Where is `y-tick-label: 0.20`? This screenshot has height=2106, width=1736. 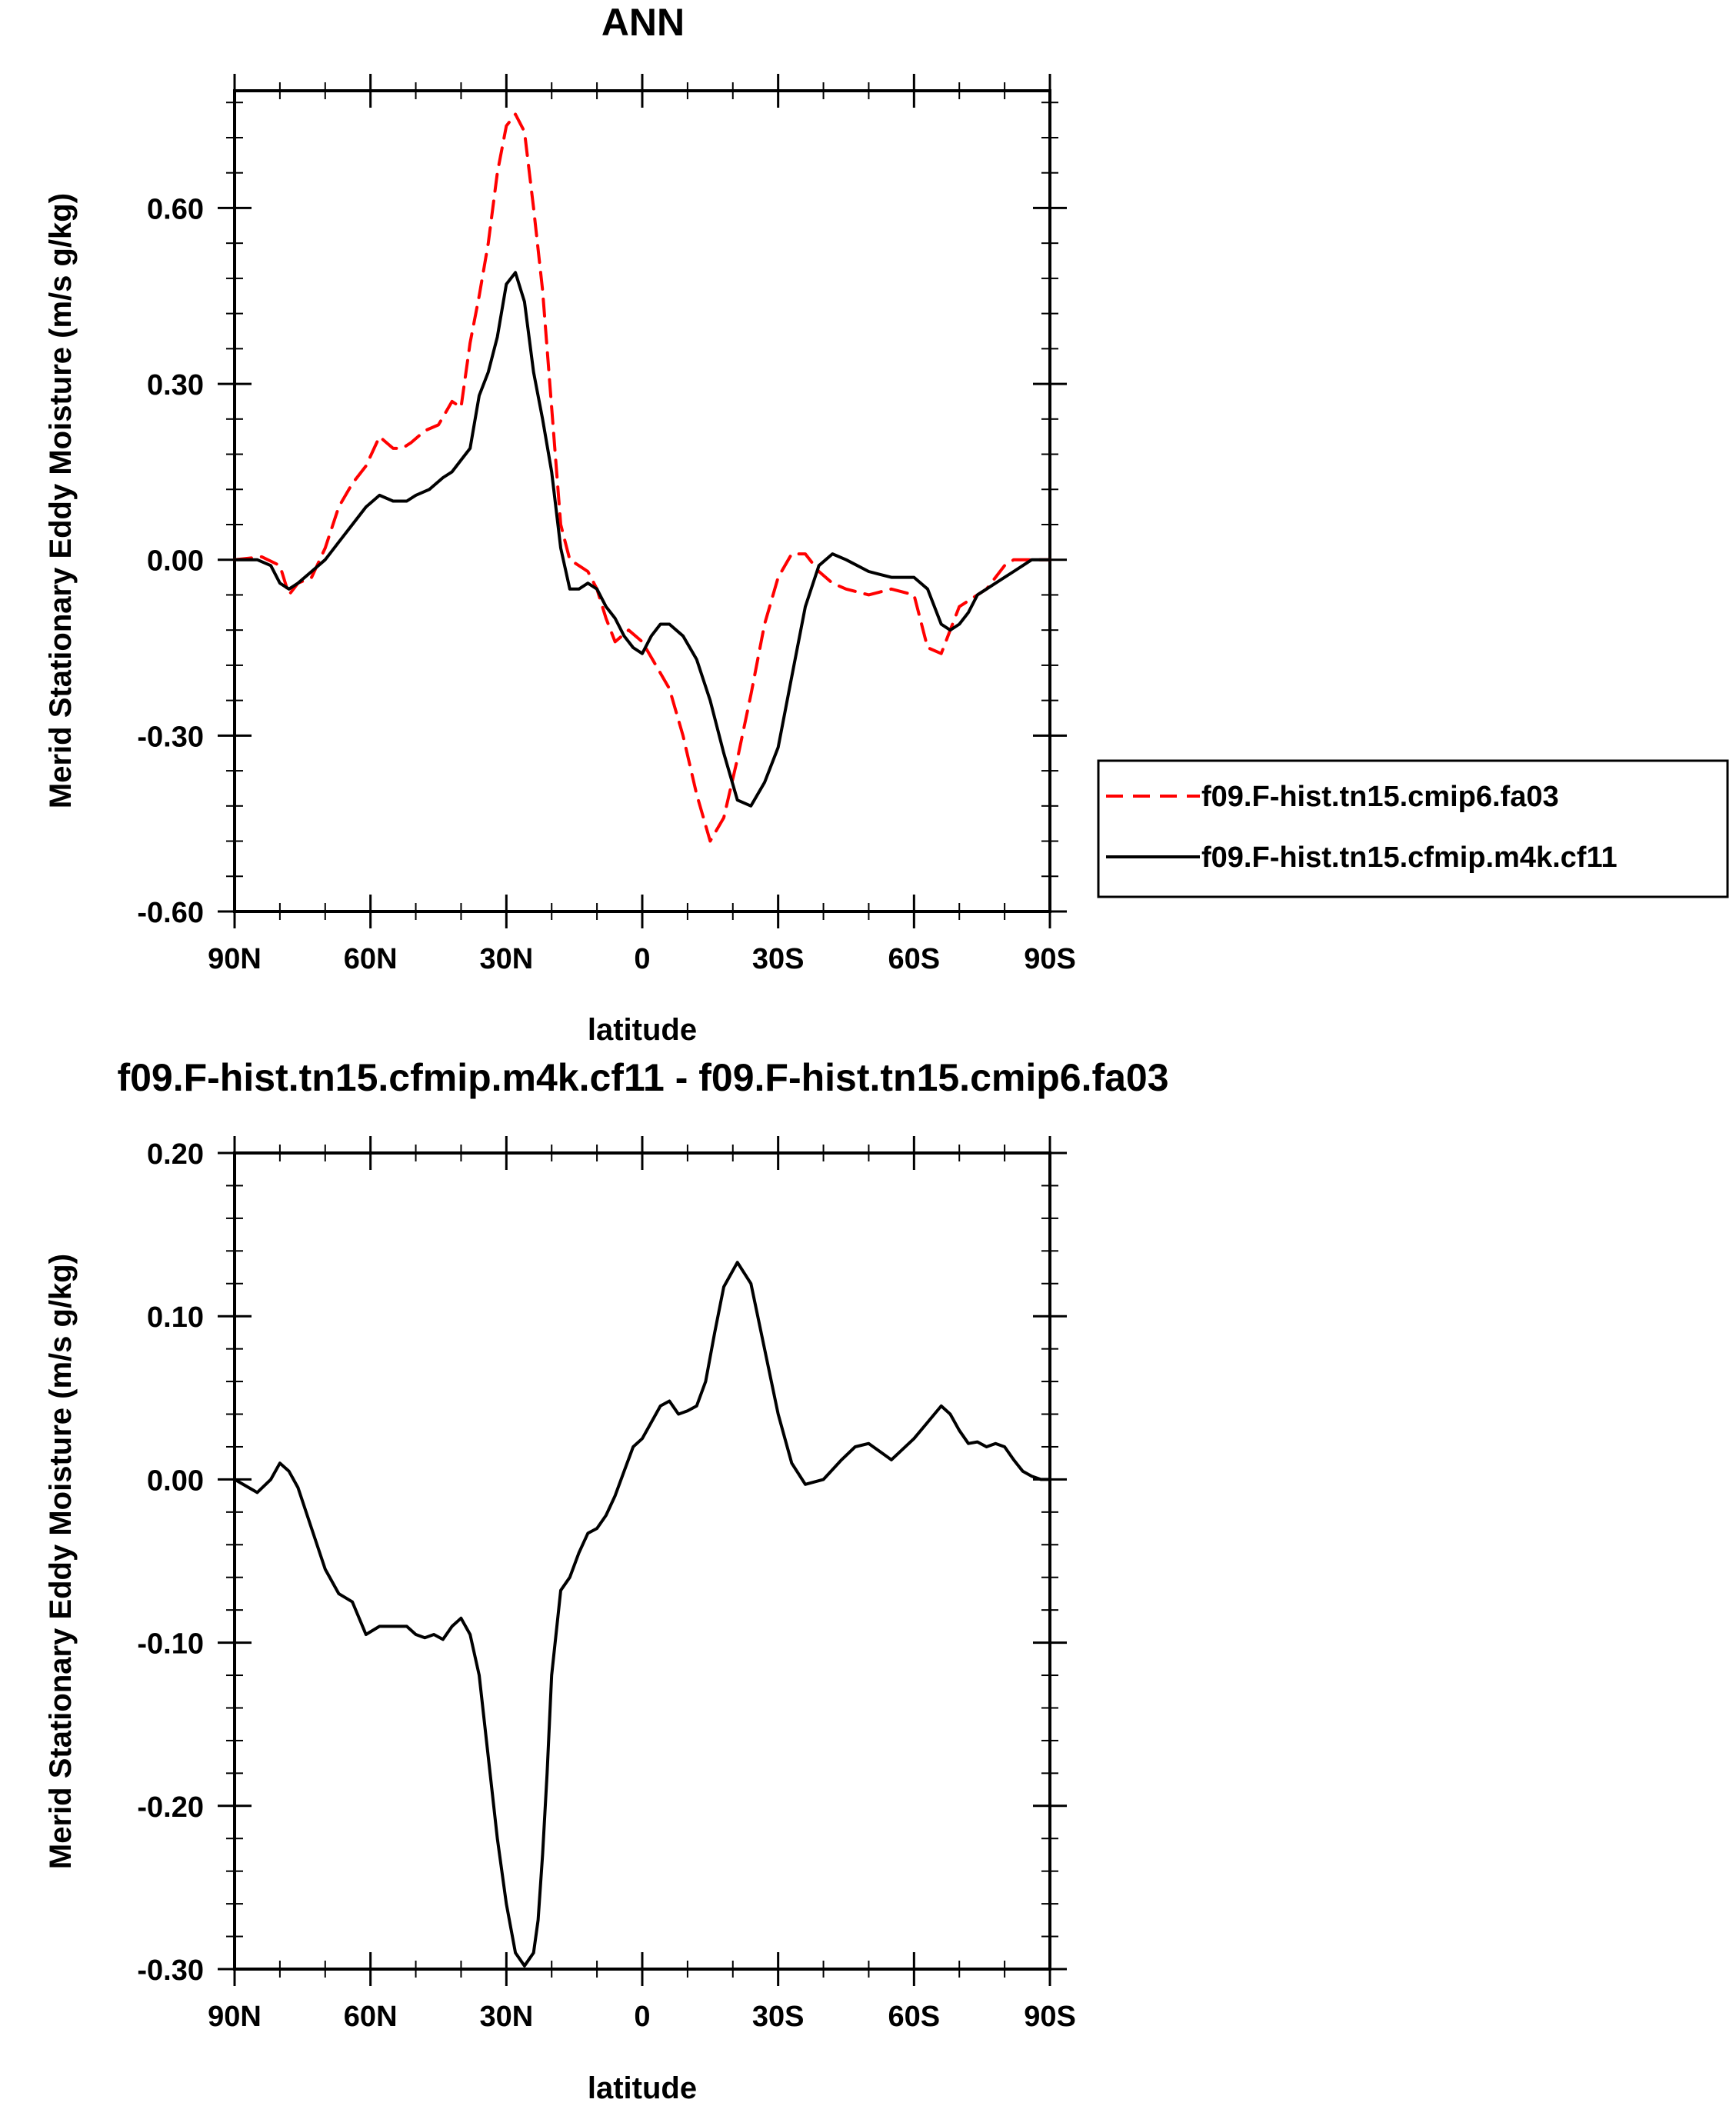 y-tick-label: 0.20 is located at coordinates (175, 1154).